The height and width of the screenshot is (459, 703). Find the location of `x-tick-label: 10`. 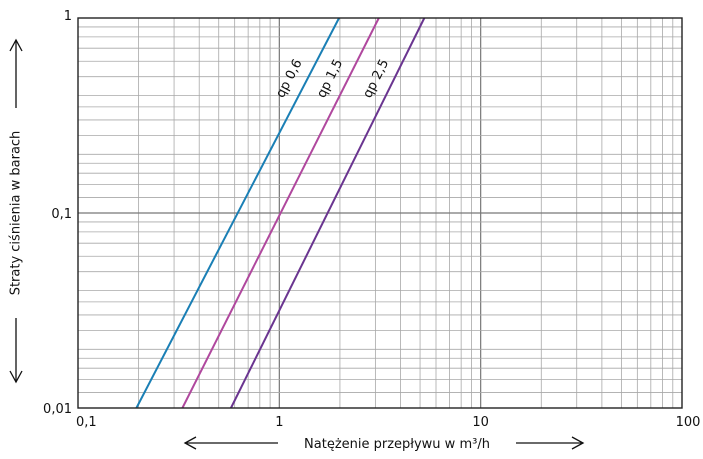

x-tick-label: 10 is located at coordinates (480, 422).